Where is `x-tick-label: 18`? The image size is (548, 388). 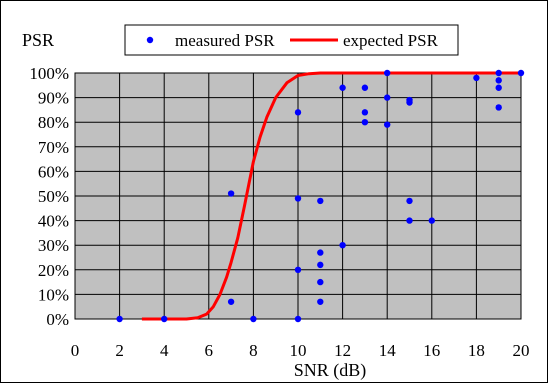 x-tick-label: 18 is located at coordinates (476, 350).